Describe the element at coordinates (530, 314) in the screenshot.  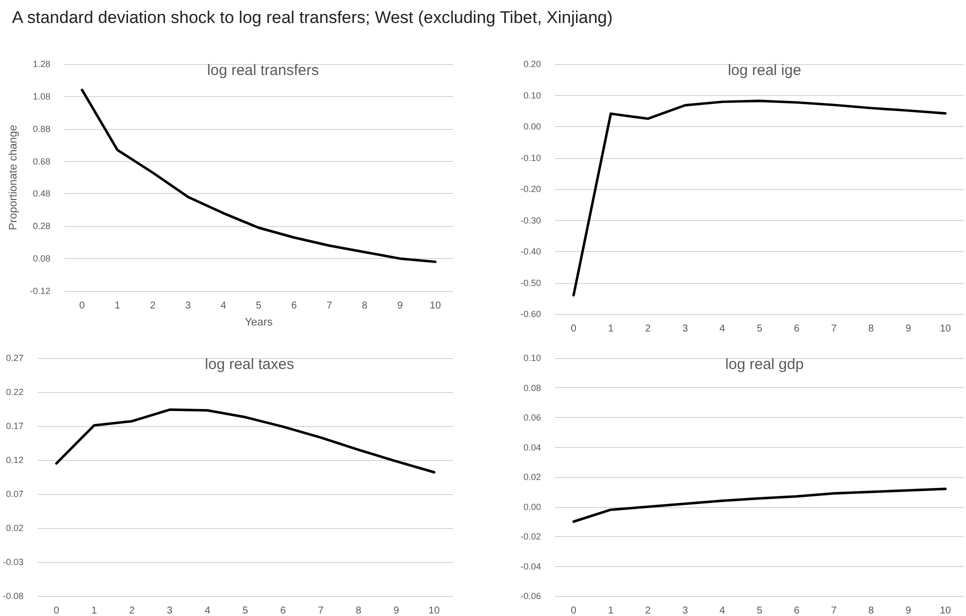
I see `y-tick-label: -0.60` at that location.